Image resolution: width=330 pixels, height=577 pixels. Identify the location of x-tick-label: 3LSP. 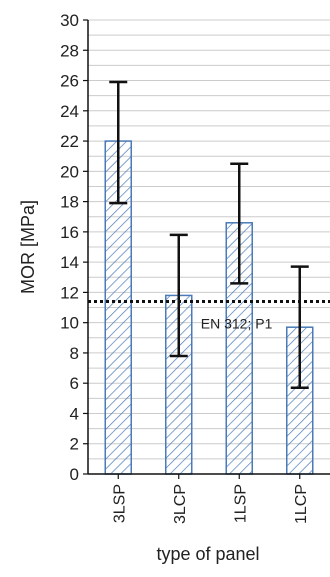
(119, 503).